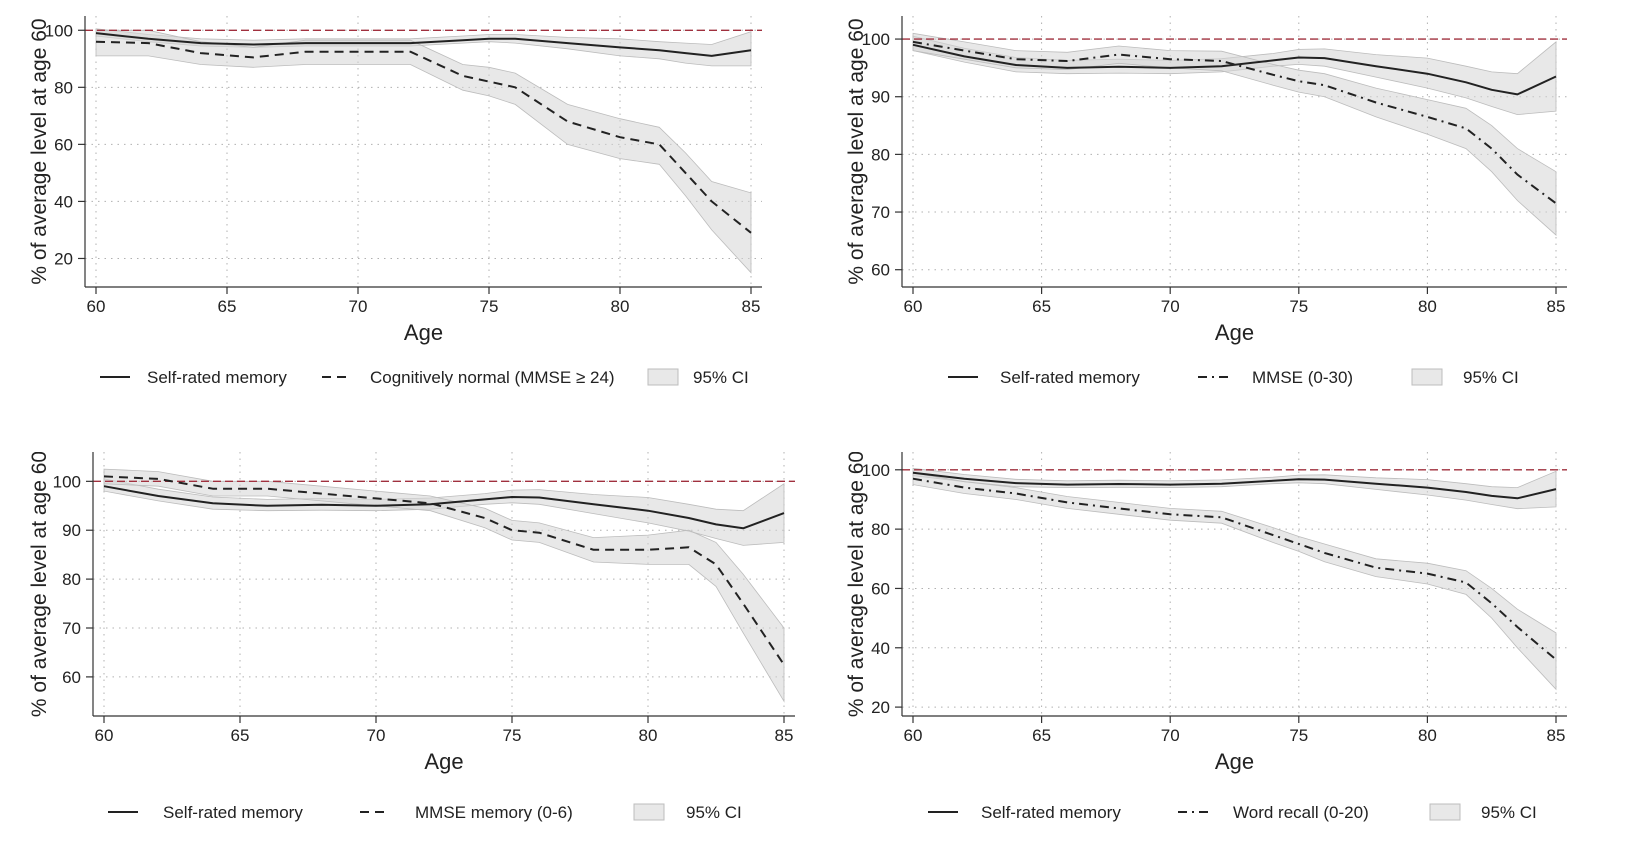 This screenshot has width=1635, height=863. Describe the element at coordinates (492, 377) in the screenshot. I see `legend-label: Cognitively normal (MMSE ≥ 24)` at that location.